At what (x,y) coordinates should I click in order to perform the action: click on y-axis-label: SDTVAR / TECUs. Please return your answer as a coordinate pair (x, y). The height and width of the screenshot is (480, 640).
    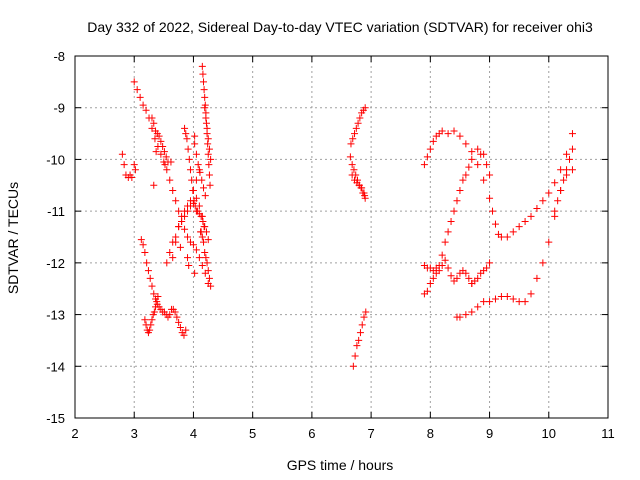
    Looking at the image, I should click on (13, 238).